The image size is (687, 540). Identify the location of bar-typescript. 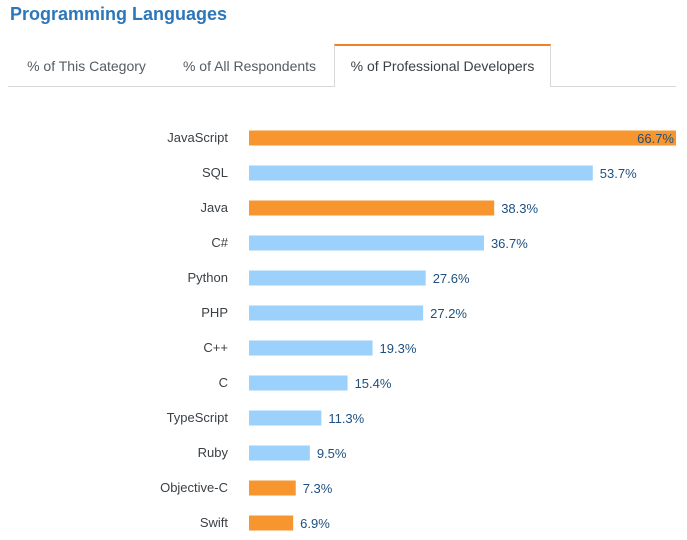
(285, 418).